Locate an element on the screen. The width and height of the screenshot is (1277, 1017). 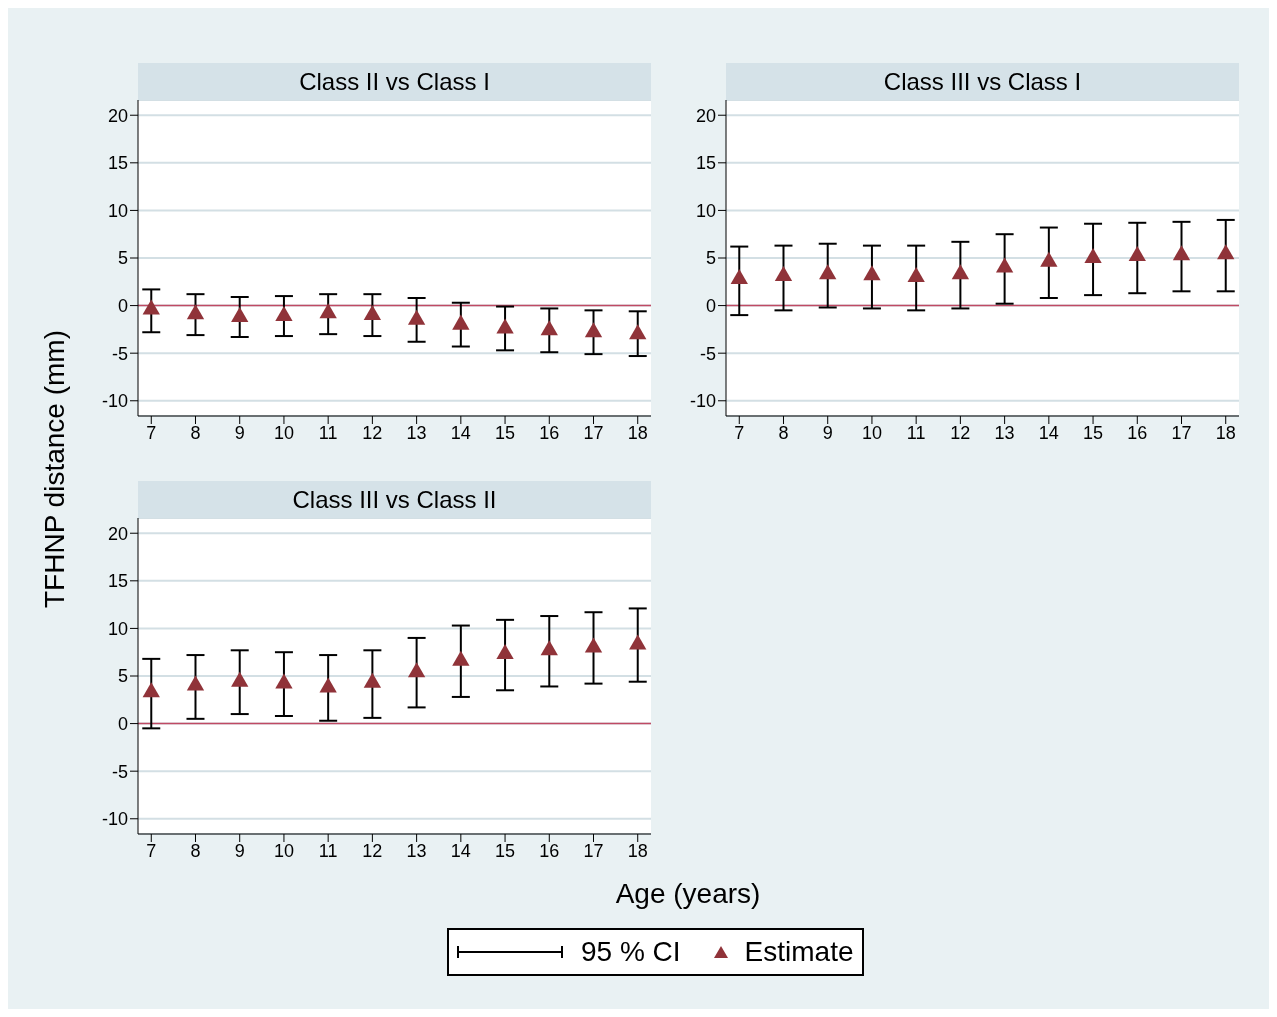
chart-title: Class II vs Class I is located at coordinates (394, 81).